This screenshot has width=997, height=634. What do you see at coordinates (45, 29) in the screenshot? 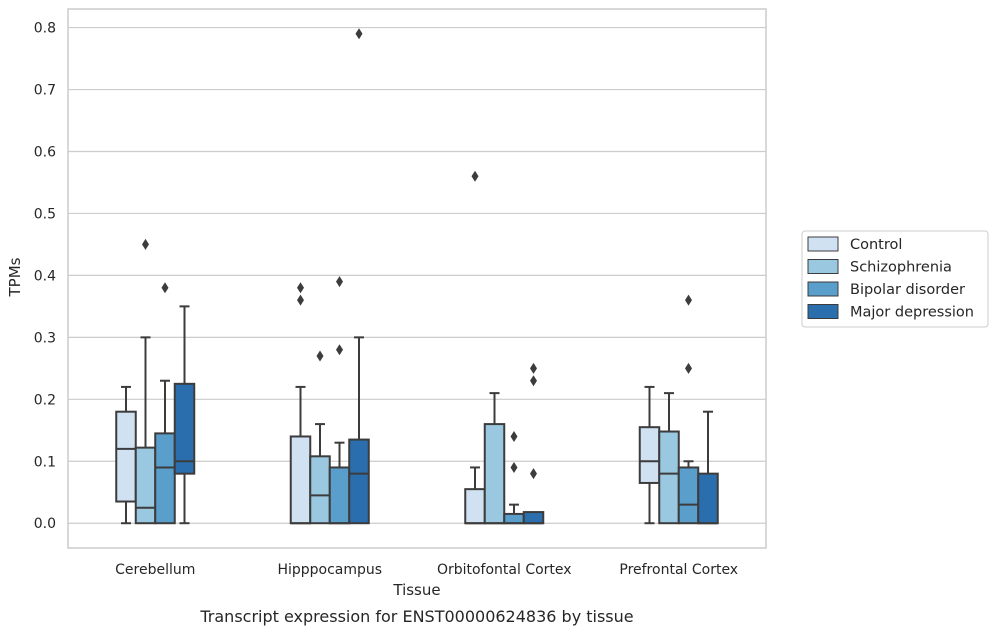
I see `y-tick-label: 0.8` at bounding box center [45, 29].